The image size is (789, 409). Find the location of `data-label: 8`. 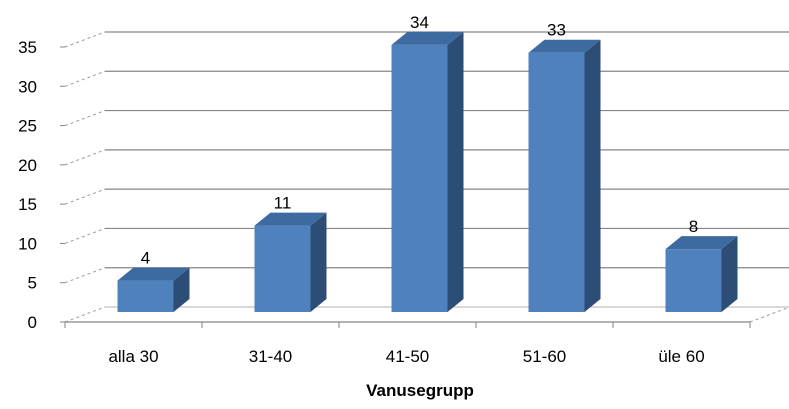

data-label: 8 is located at coordinates (693, 226).